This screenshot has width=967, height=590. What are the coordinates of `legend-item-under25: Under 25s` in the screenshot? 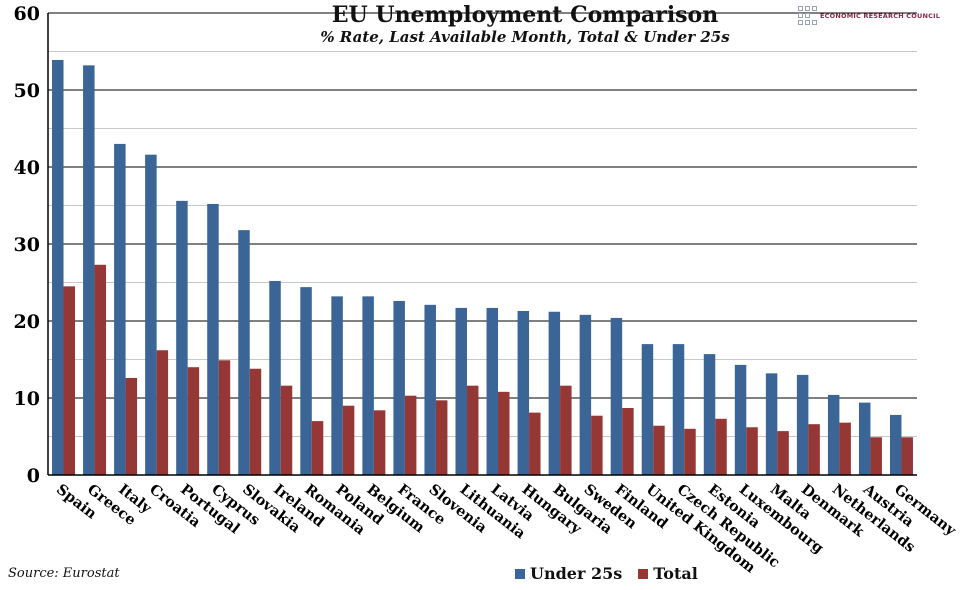 It's located at (568, 573).